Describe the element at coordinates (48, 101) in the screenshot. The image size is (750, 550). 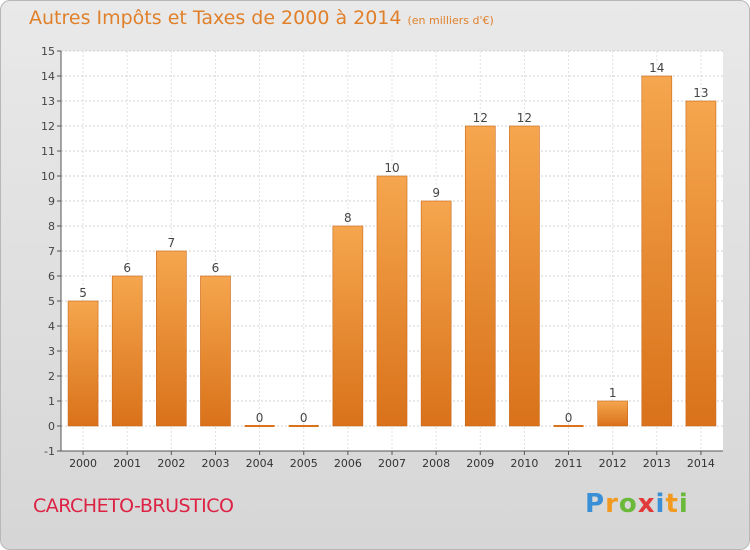
I see `y-tick-label: 13` at that location.